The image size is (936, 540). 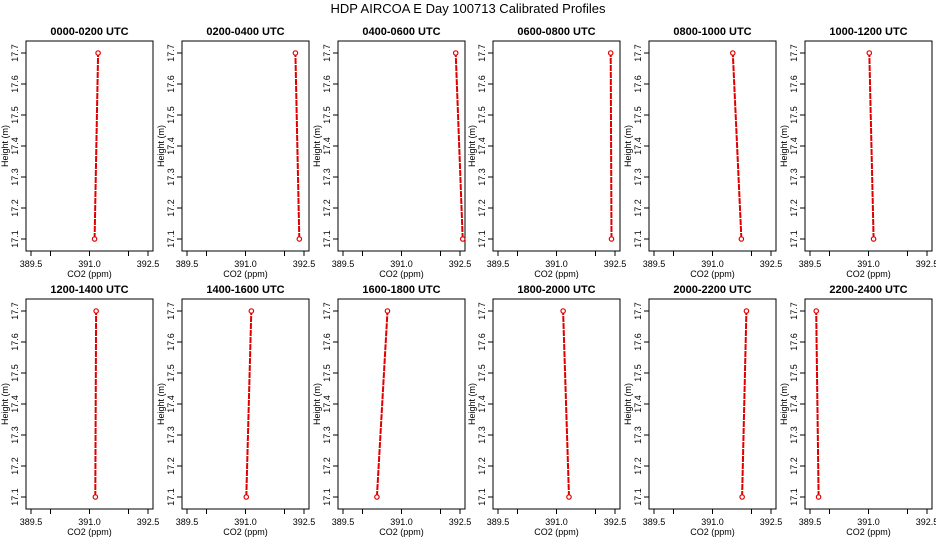 I want to click on panel-title: 0800-1000 UTC, so click(x=712, y=32).